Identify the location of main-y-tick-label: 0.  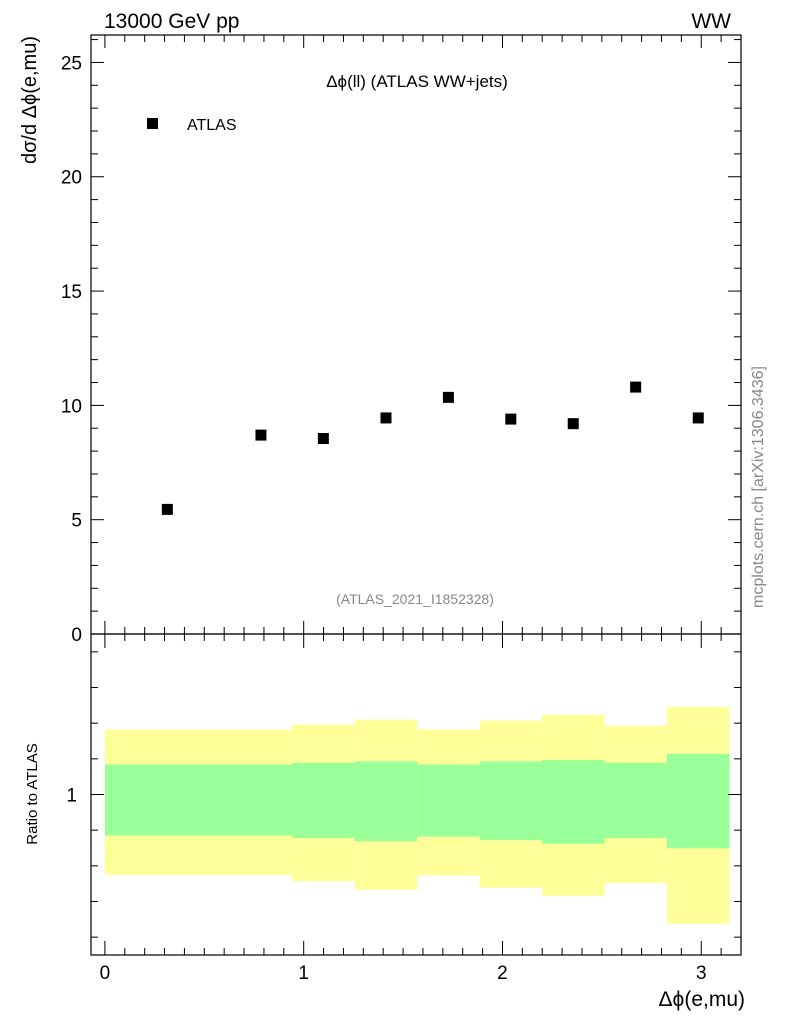
(76, 635).